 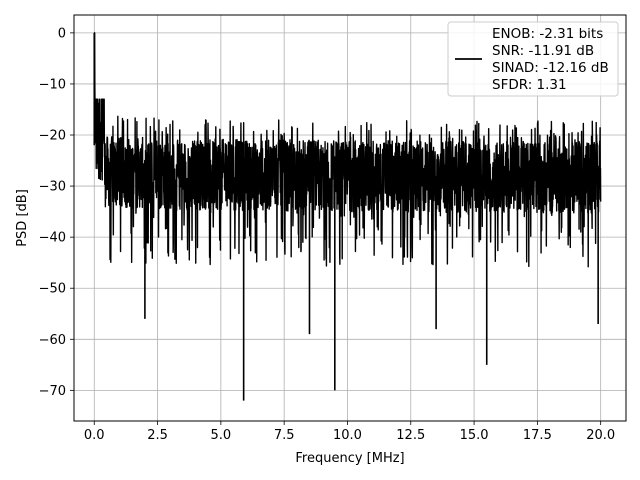 What do you see at coordinates (52, 187) in the screenshot?
I see `y-tick-label: −30` at bounding box center [52, 187].